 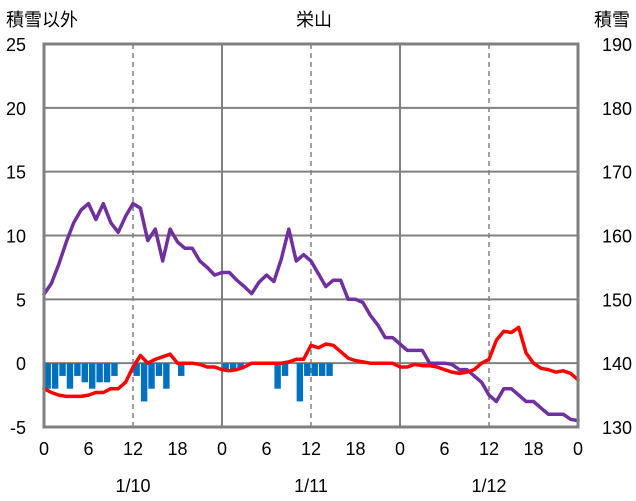 I want to click on y-right-tick-label: 130, so click(x=617, y=428).